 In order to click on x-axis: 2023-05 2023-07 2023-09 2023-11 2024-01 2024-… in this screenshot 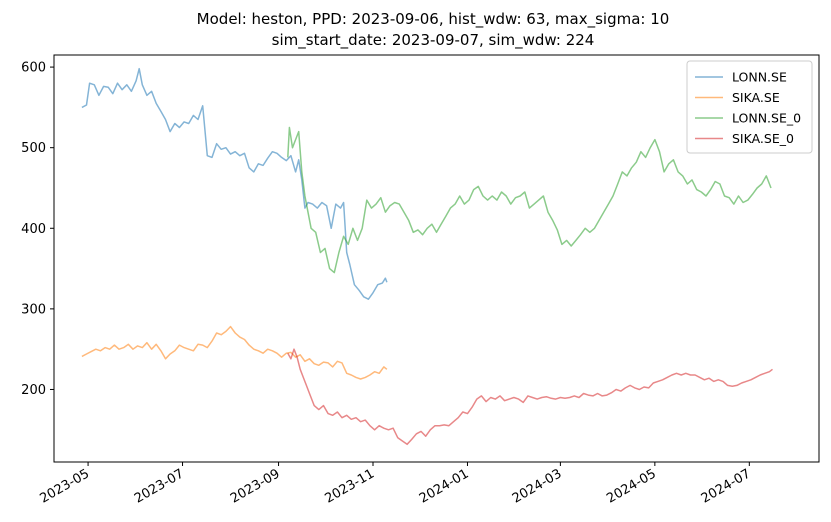, I will do `click(396, 484)`.